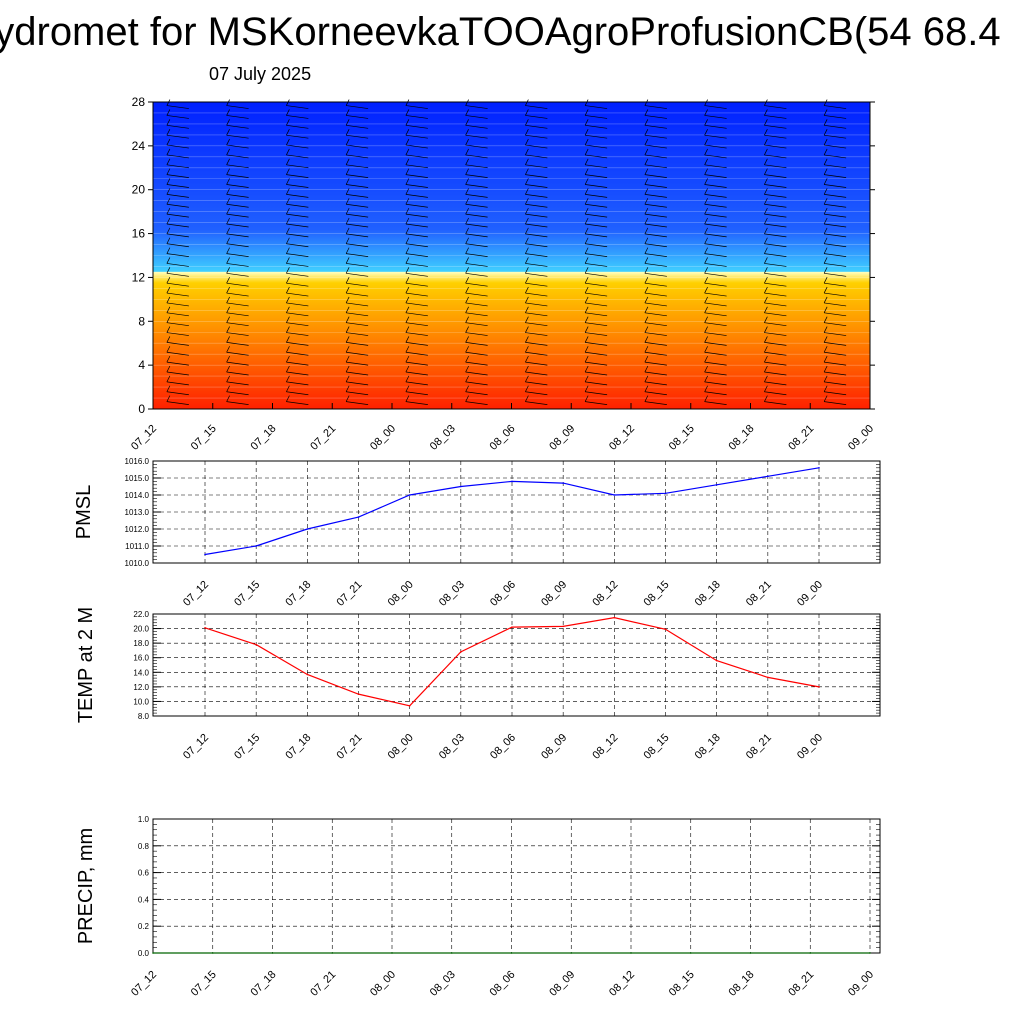 The image size is (1024, 1024). What do you see at coordinates (144, 899) in the screenshot?
I see `y-tick-label: 0.4` at bounding box center [144, 899].